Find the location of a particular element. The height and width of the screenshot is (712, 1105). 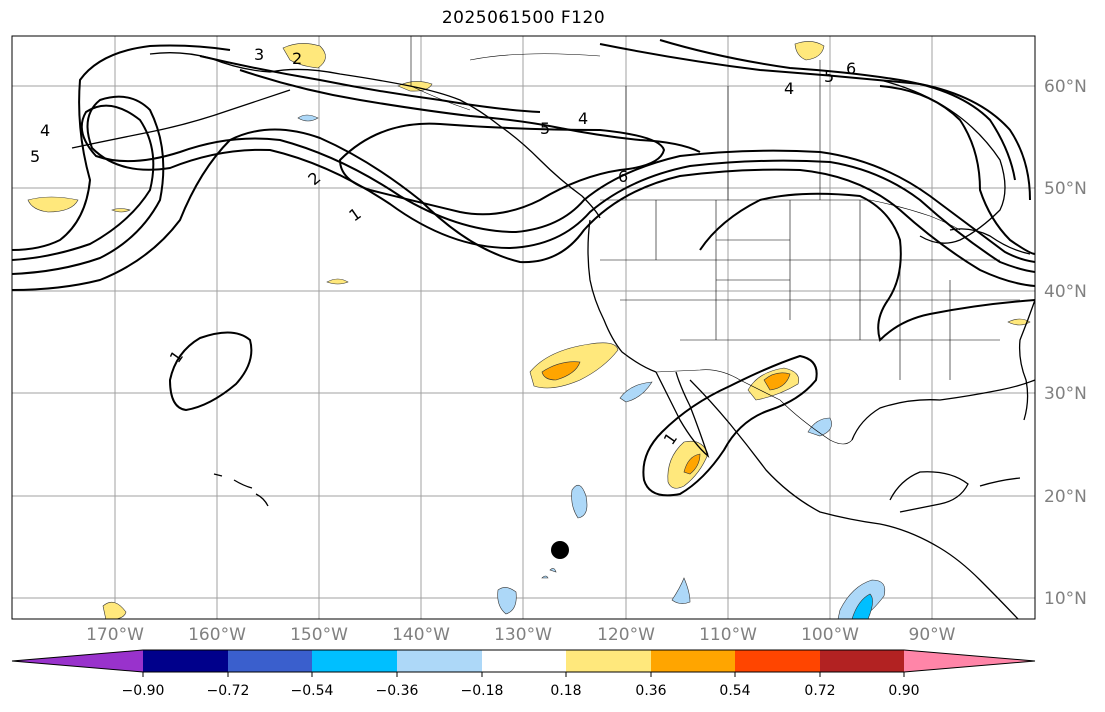

lon-label-100w: 100°W is located at coordinates (830, 635).